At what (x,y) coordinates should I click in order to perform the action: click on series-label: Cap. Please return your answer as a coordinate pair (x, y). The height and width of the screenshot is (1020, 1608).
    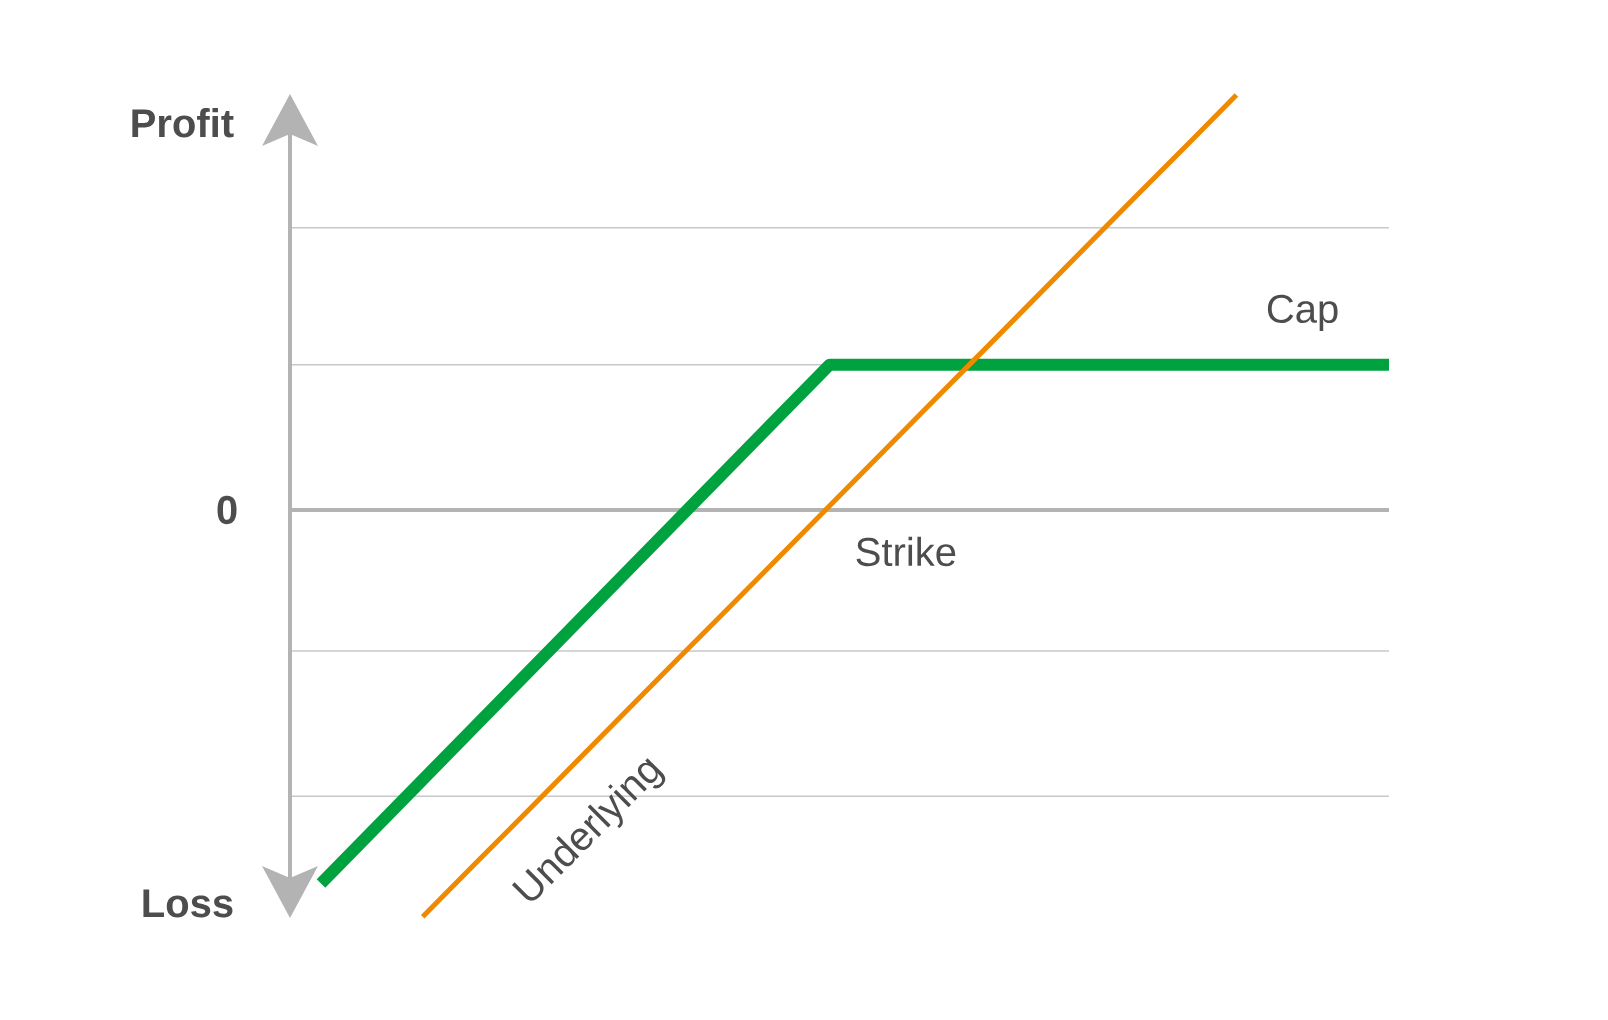
    Looking at the image, I should click on (1302, 312).